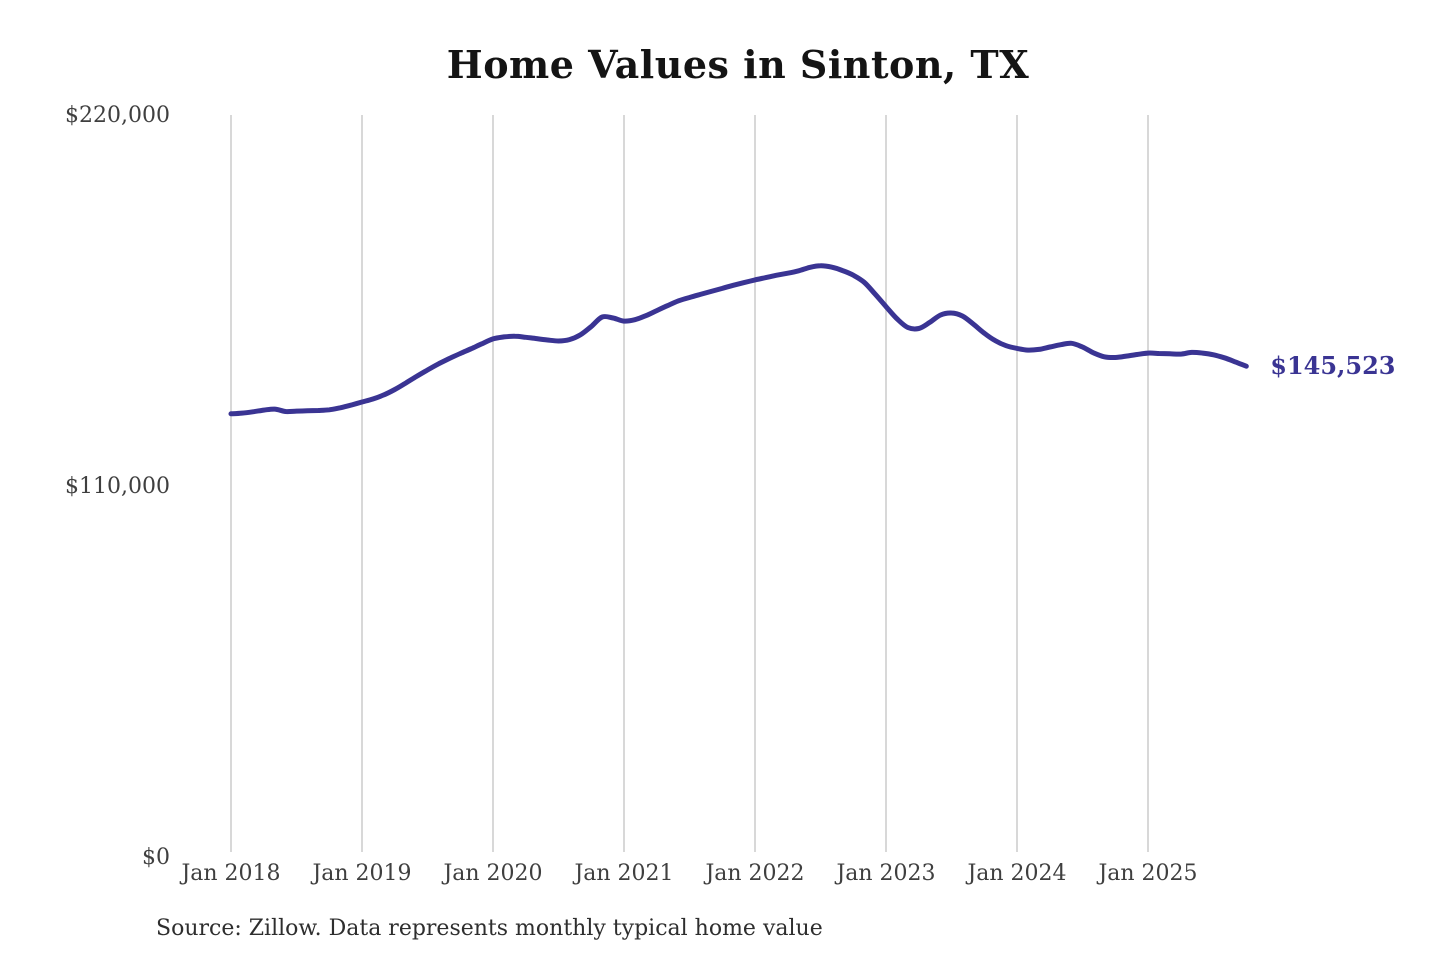 Image resolution: width=1440 pixels, height=960 pixels. Describe the element at coordinates (360, 873) in the screenshot. I see `x-tick-label: Jan 2019` at that location.